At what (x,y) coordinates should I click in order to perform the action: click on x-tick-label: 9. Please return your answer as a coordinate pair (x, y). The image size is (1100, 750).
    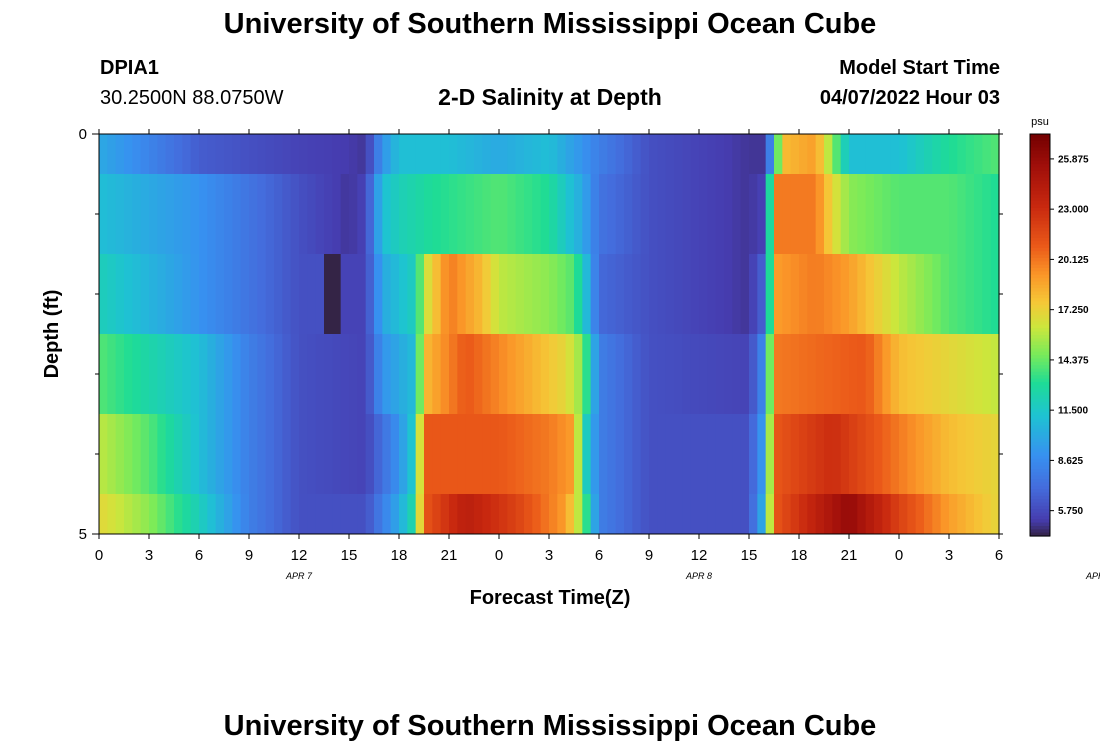
    Looking at the image, I should click on (249, 555).